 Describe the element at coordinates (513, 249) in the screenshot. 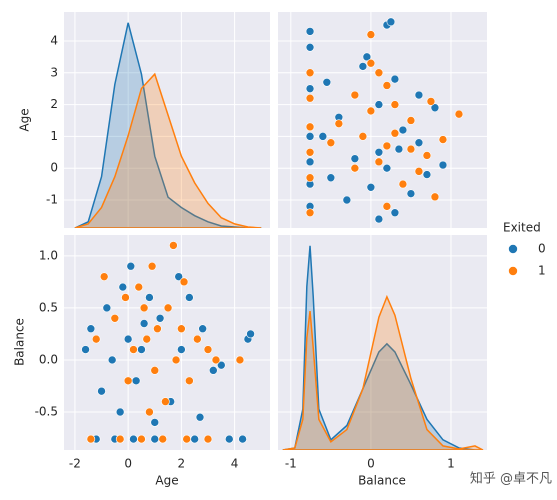

I see `legend-marker` at that location.